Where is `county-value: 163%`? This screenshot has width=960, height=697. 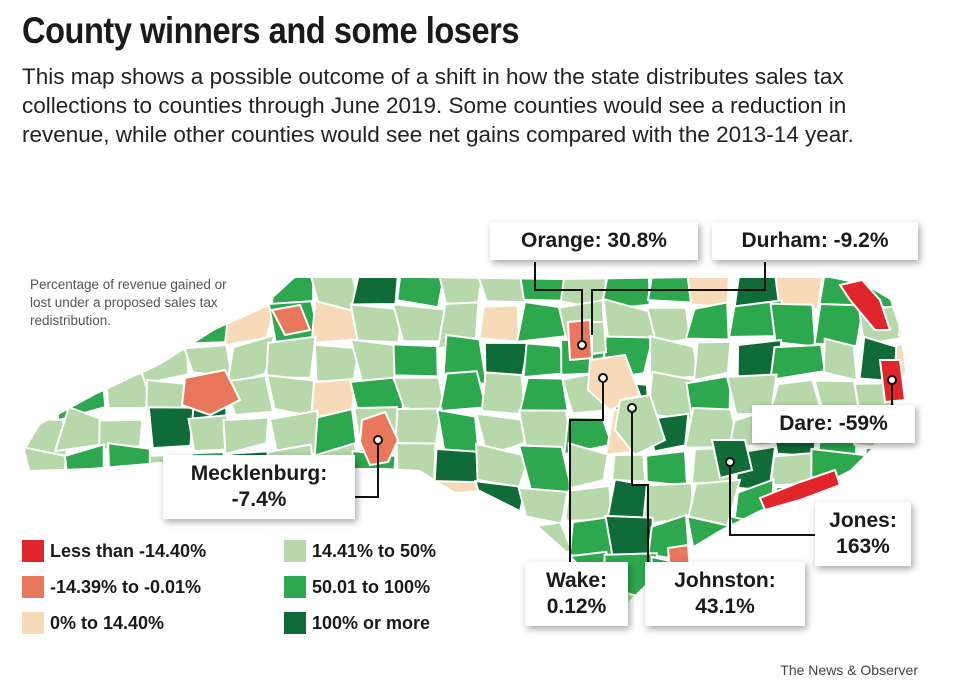
county-value: 163% is located at coordinates (863, 546).